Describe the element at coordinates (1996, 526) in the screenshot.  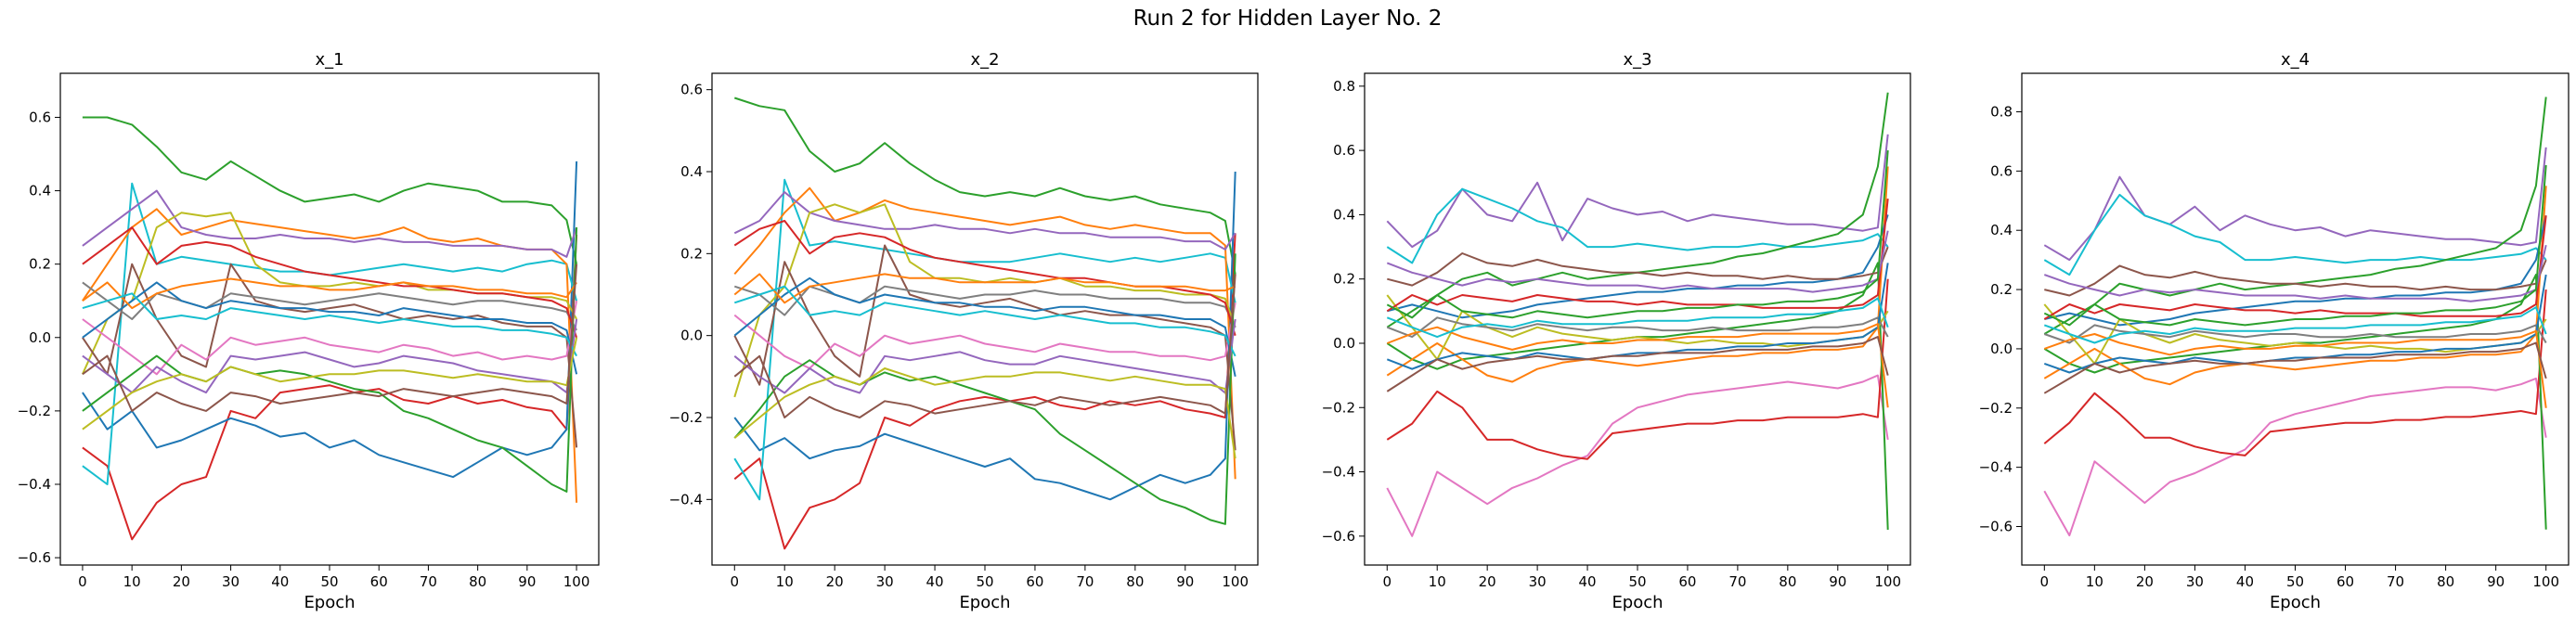
I see `y-tick-label: −0.6` at that location.